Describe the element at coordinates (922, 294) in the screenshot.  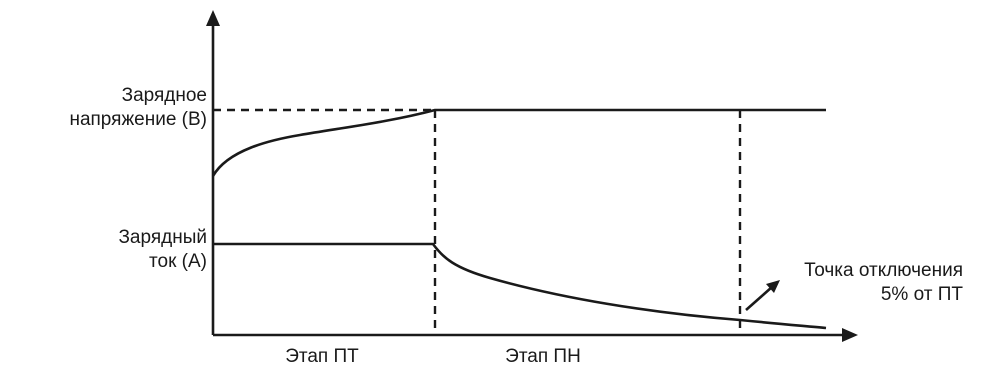
I see `cutoff-label-line2: 5% от ПТ` at that location.